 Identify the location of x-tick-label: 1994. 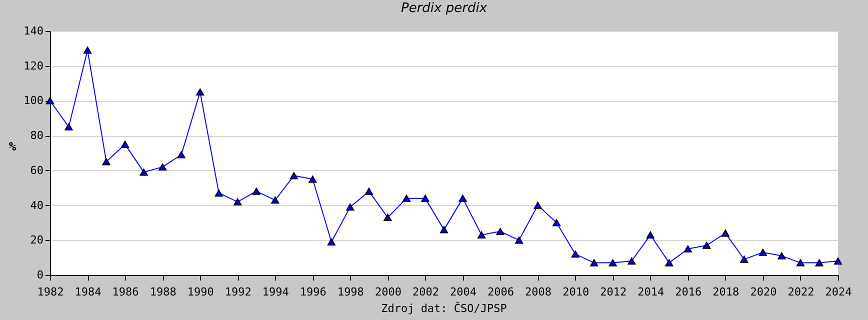
(276, 292).